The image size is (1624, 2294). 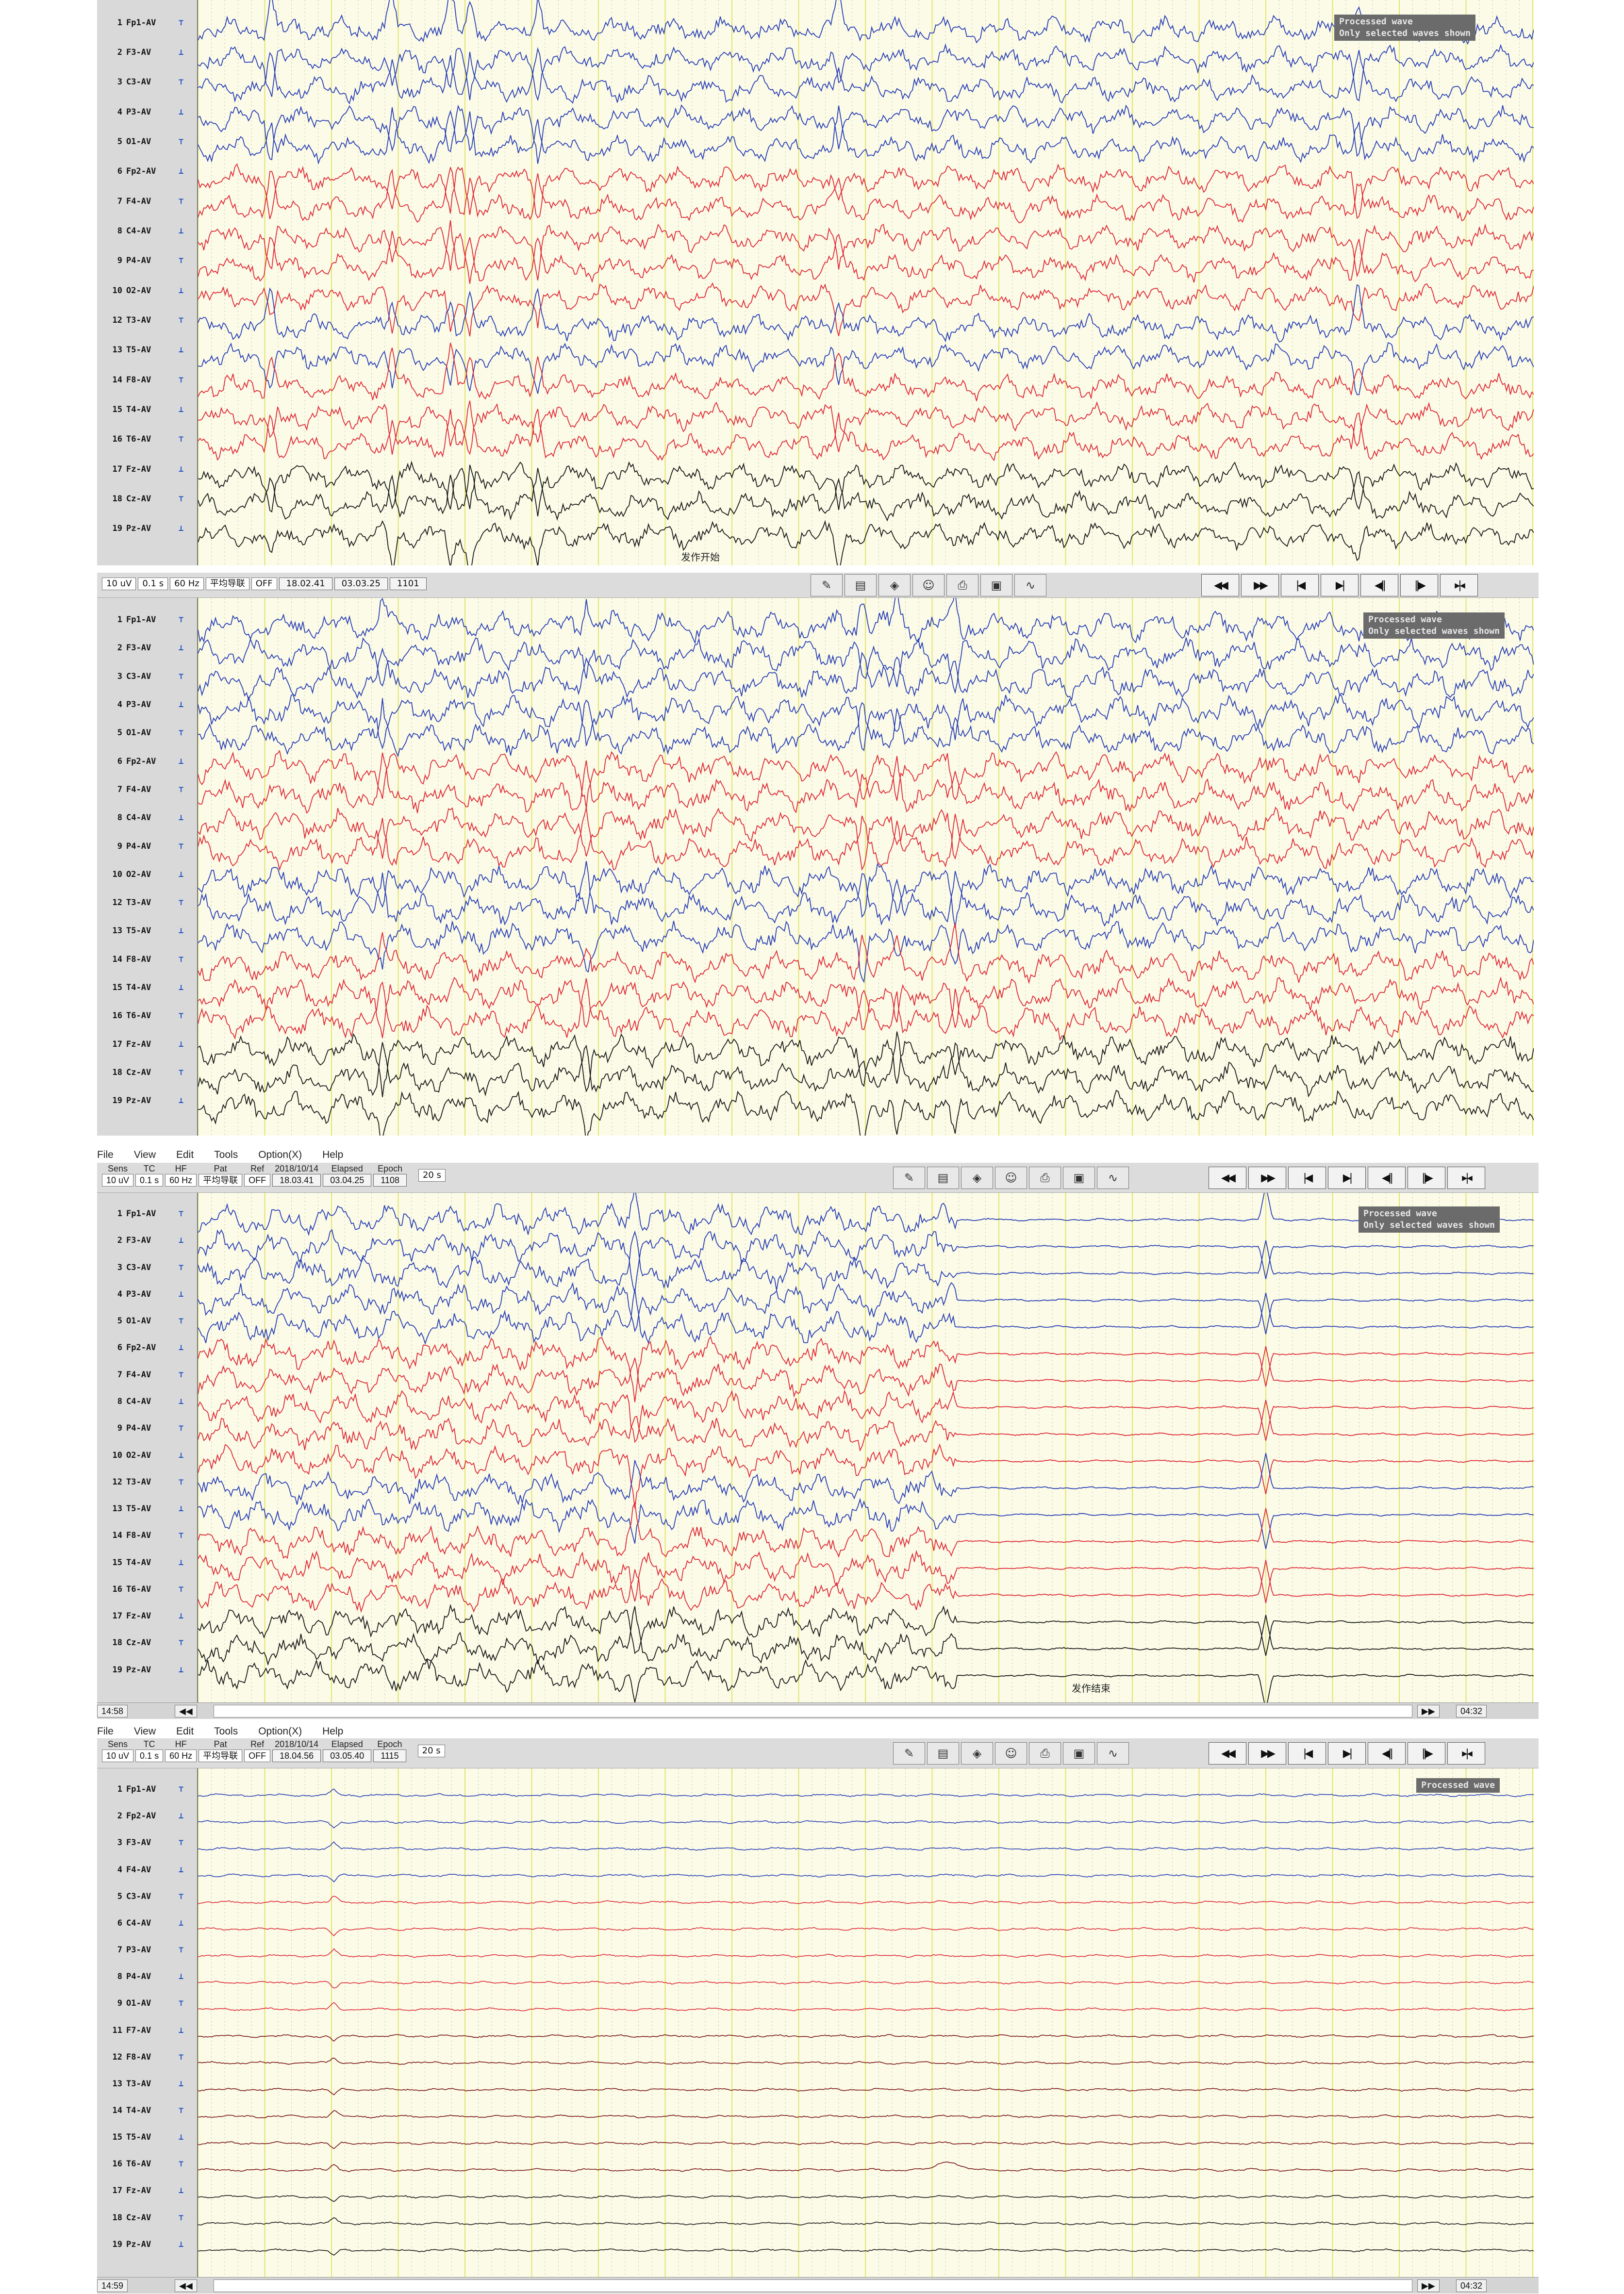 I want to click on channel-label: 11 F7-AV ⊥, so click(x=147, y=2031).